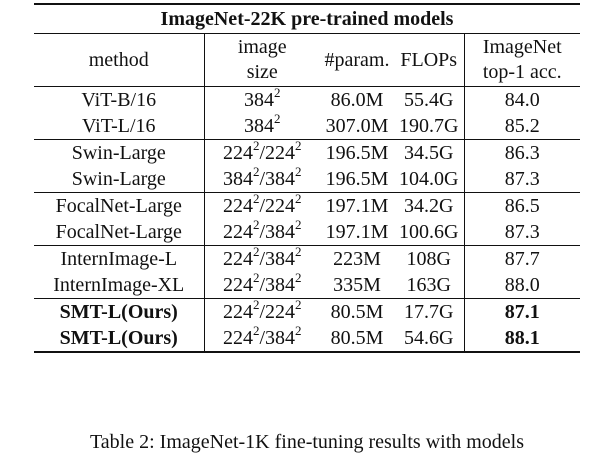 The width and height of the screenshot is (614, 454). What do you see at coordinates (307, 231) in the screenshot?
I see `table-row: FocalNet-Large 2242/3842 197.1M 100.6G 87.3` at bounding box center [307, 231].